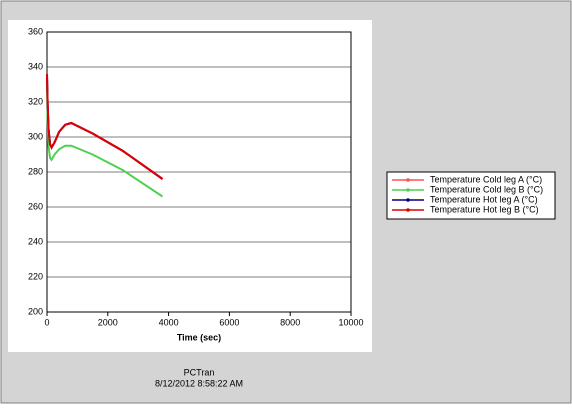  I want to click on y-tick-label: 280, so click(35, 171).